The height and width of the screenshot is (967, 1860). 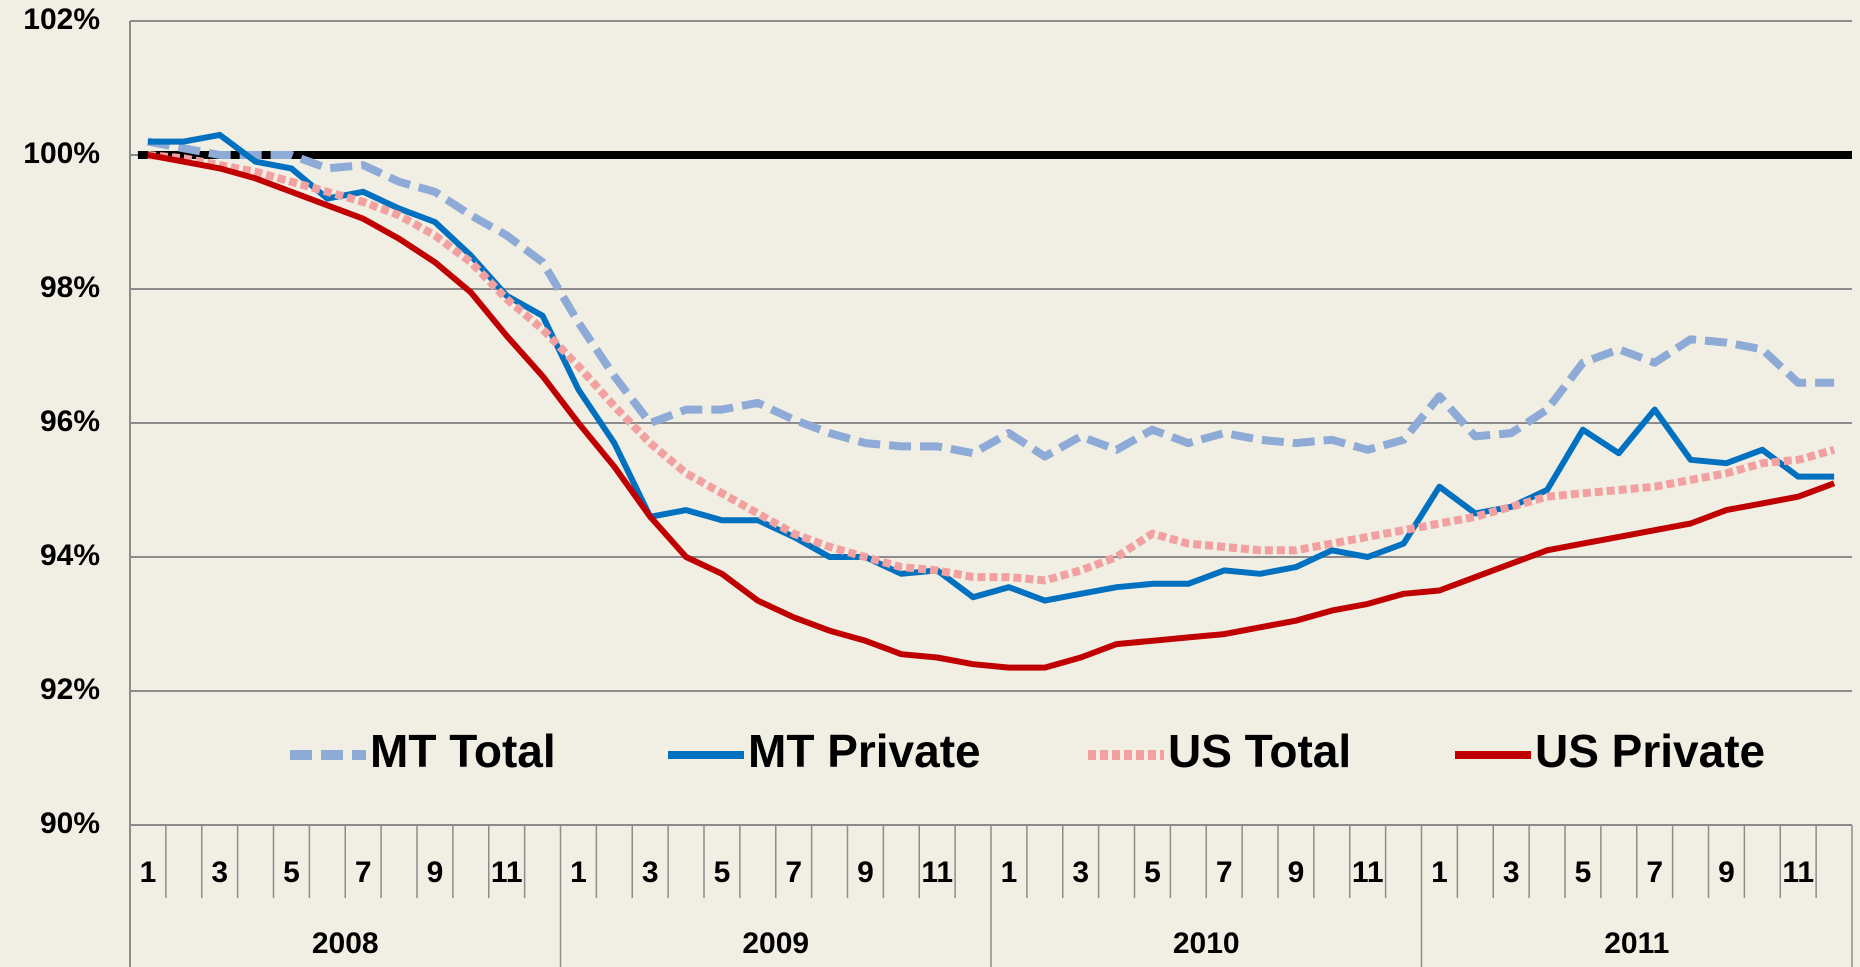 What do you see at coordinates (70, 421) in the screenshot?
I see `y-tick-label: 96%` at bounding box center [70, 421].